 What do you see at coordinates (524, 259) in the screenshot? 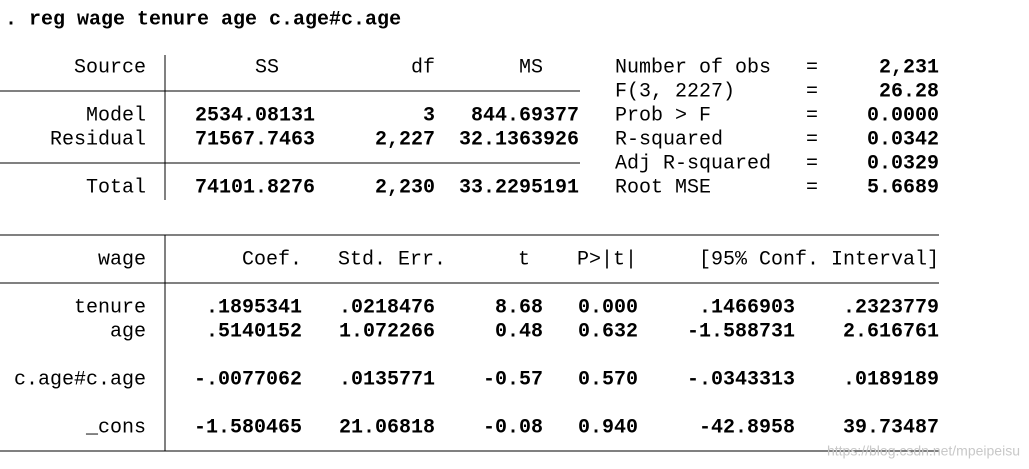
I see `coef-header: t` at bounding box center [524, 259].